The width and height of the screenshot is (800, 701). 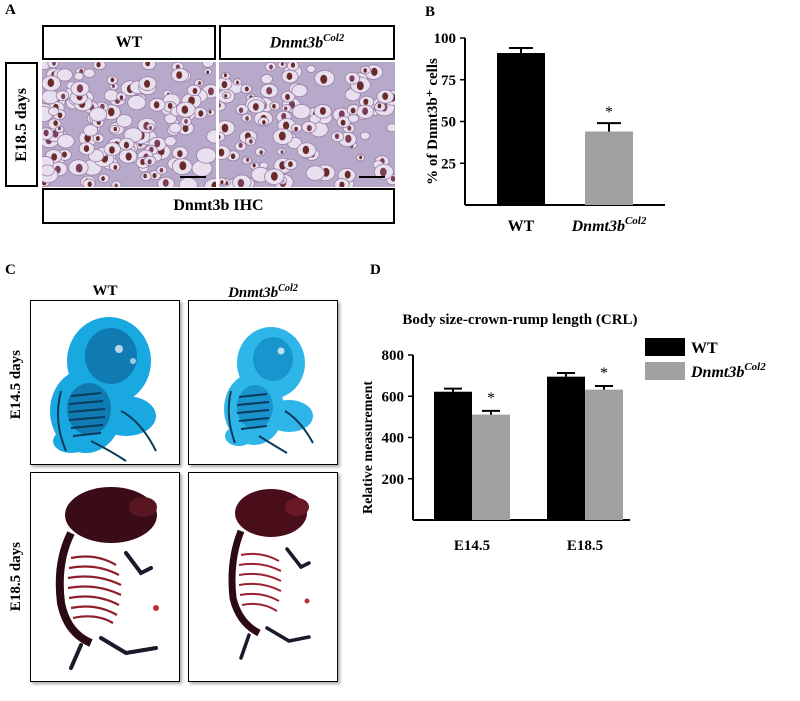 I want to click on ihc-micrograph-mutant, so click(x=307, y=124).